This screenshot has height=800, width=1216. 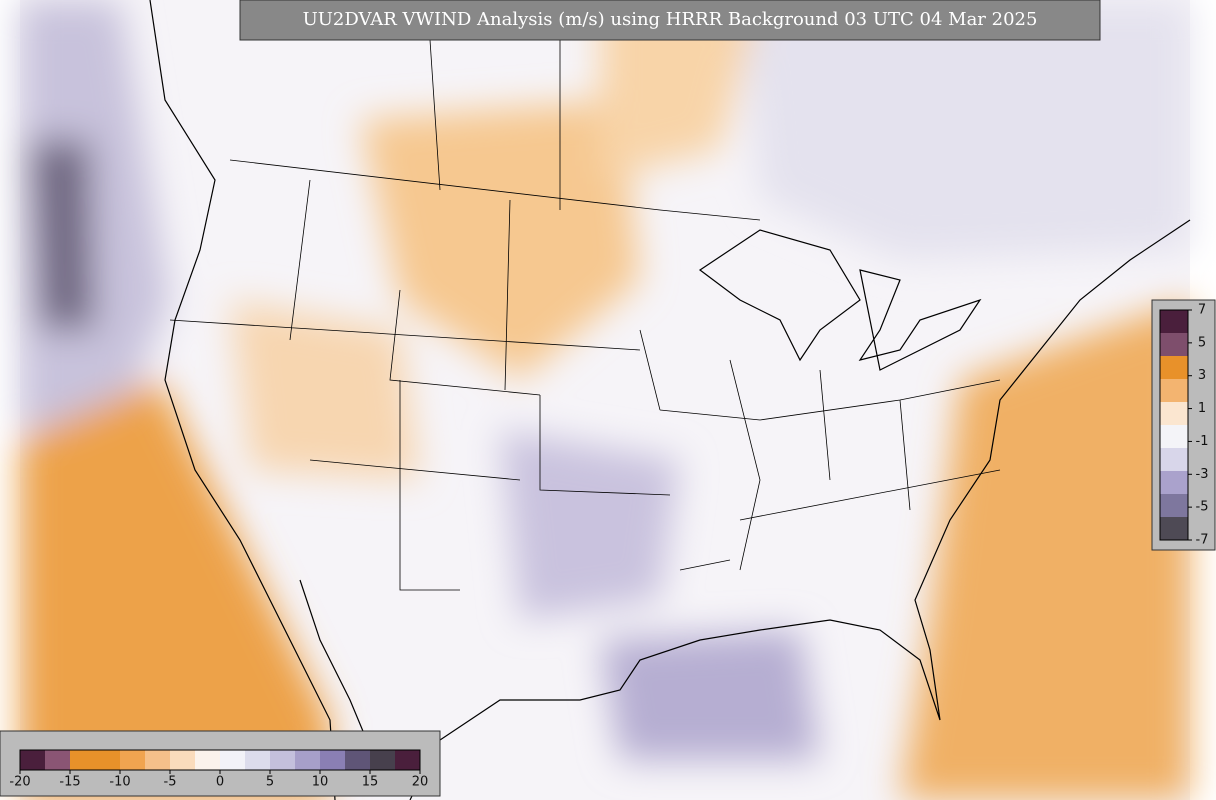 What do you see at coordinates (69, 782) in the screenshot?
I see `colorbar-tick-label: -15` at bounding box center [69, 782].